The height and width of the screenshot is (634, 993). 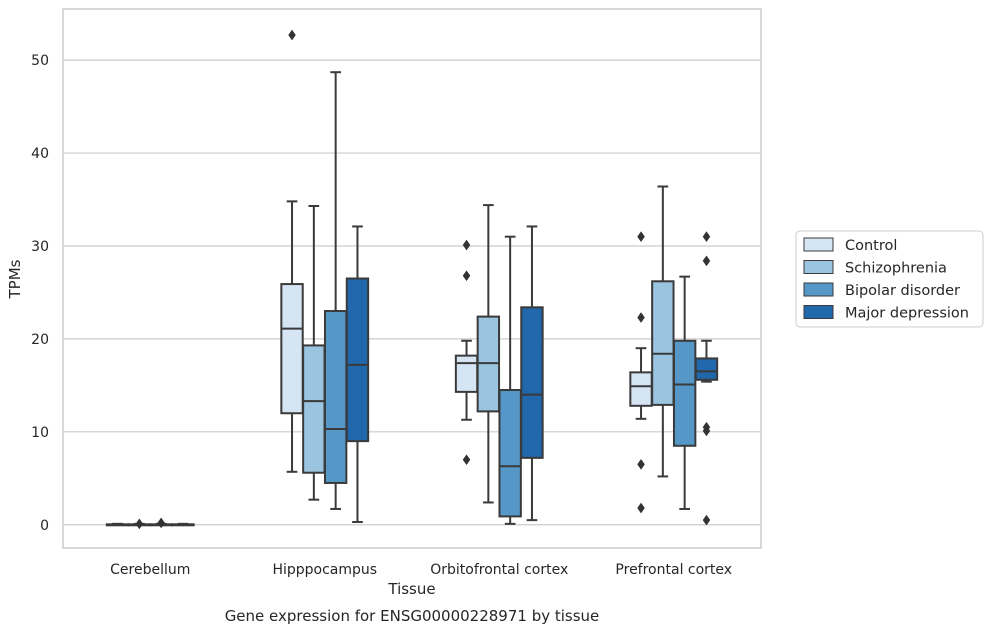 What do you see at coordinates (40, 247) in the screenshot?
I see `y-tick-label: 30` at bounding box center [40, 247].